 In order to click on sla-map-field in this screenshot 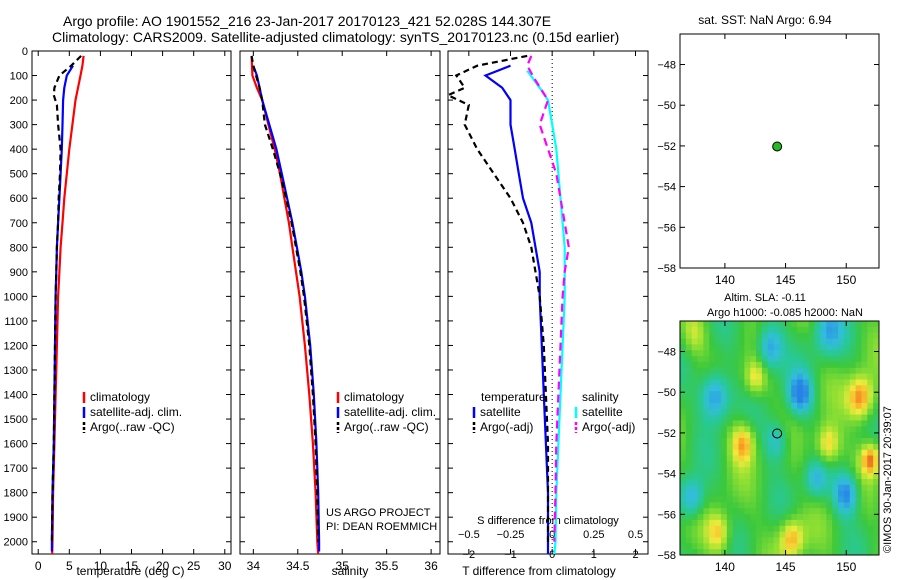, I will do `click(779, 438)`.